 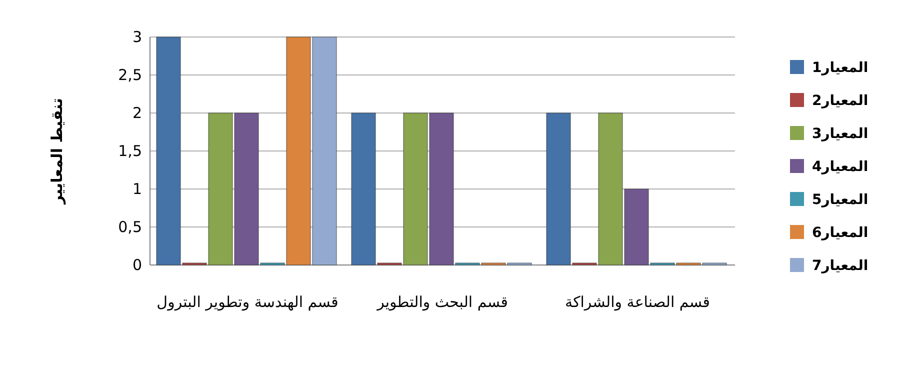 I want to click on y-tick-label: 2,5, so click(x=130, y=75).